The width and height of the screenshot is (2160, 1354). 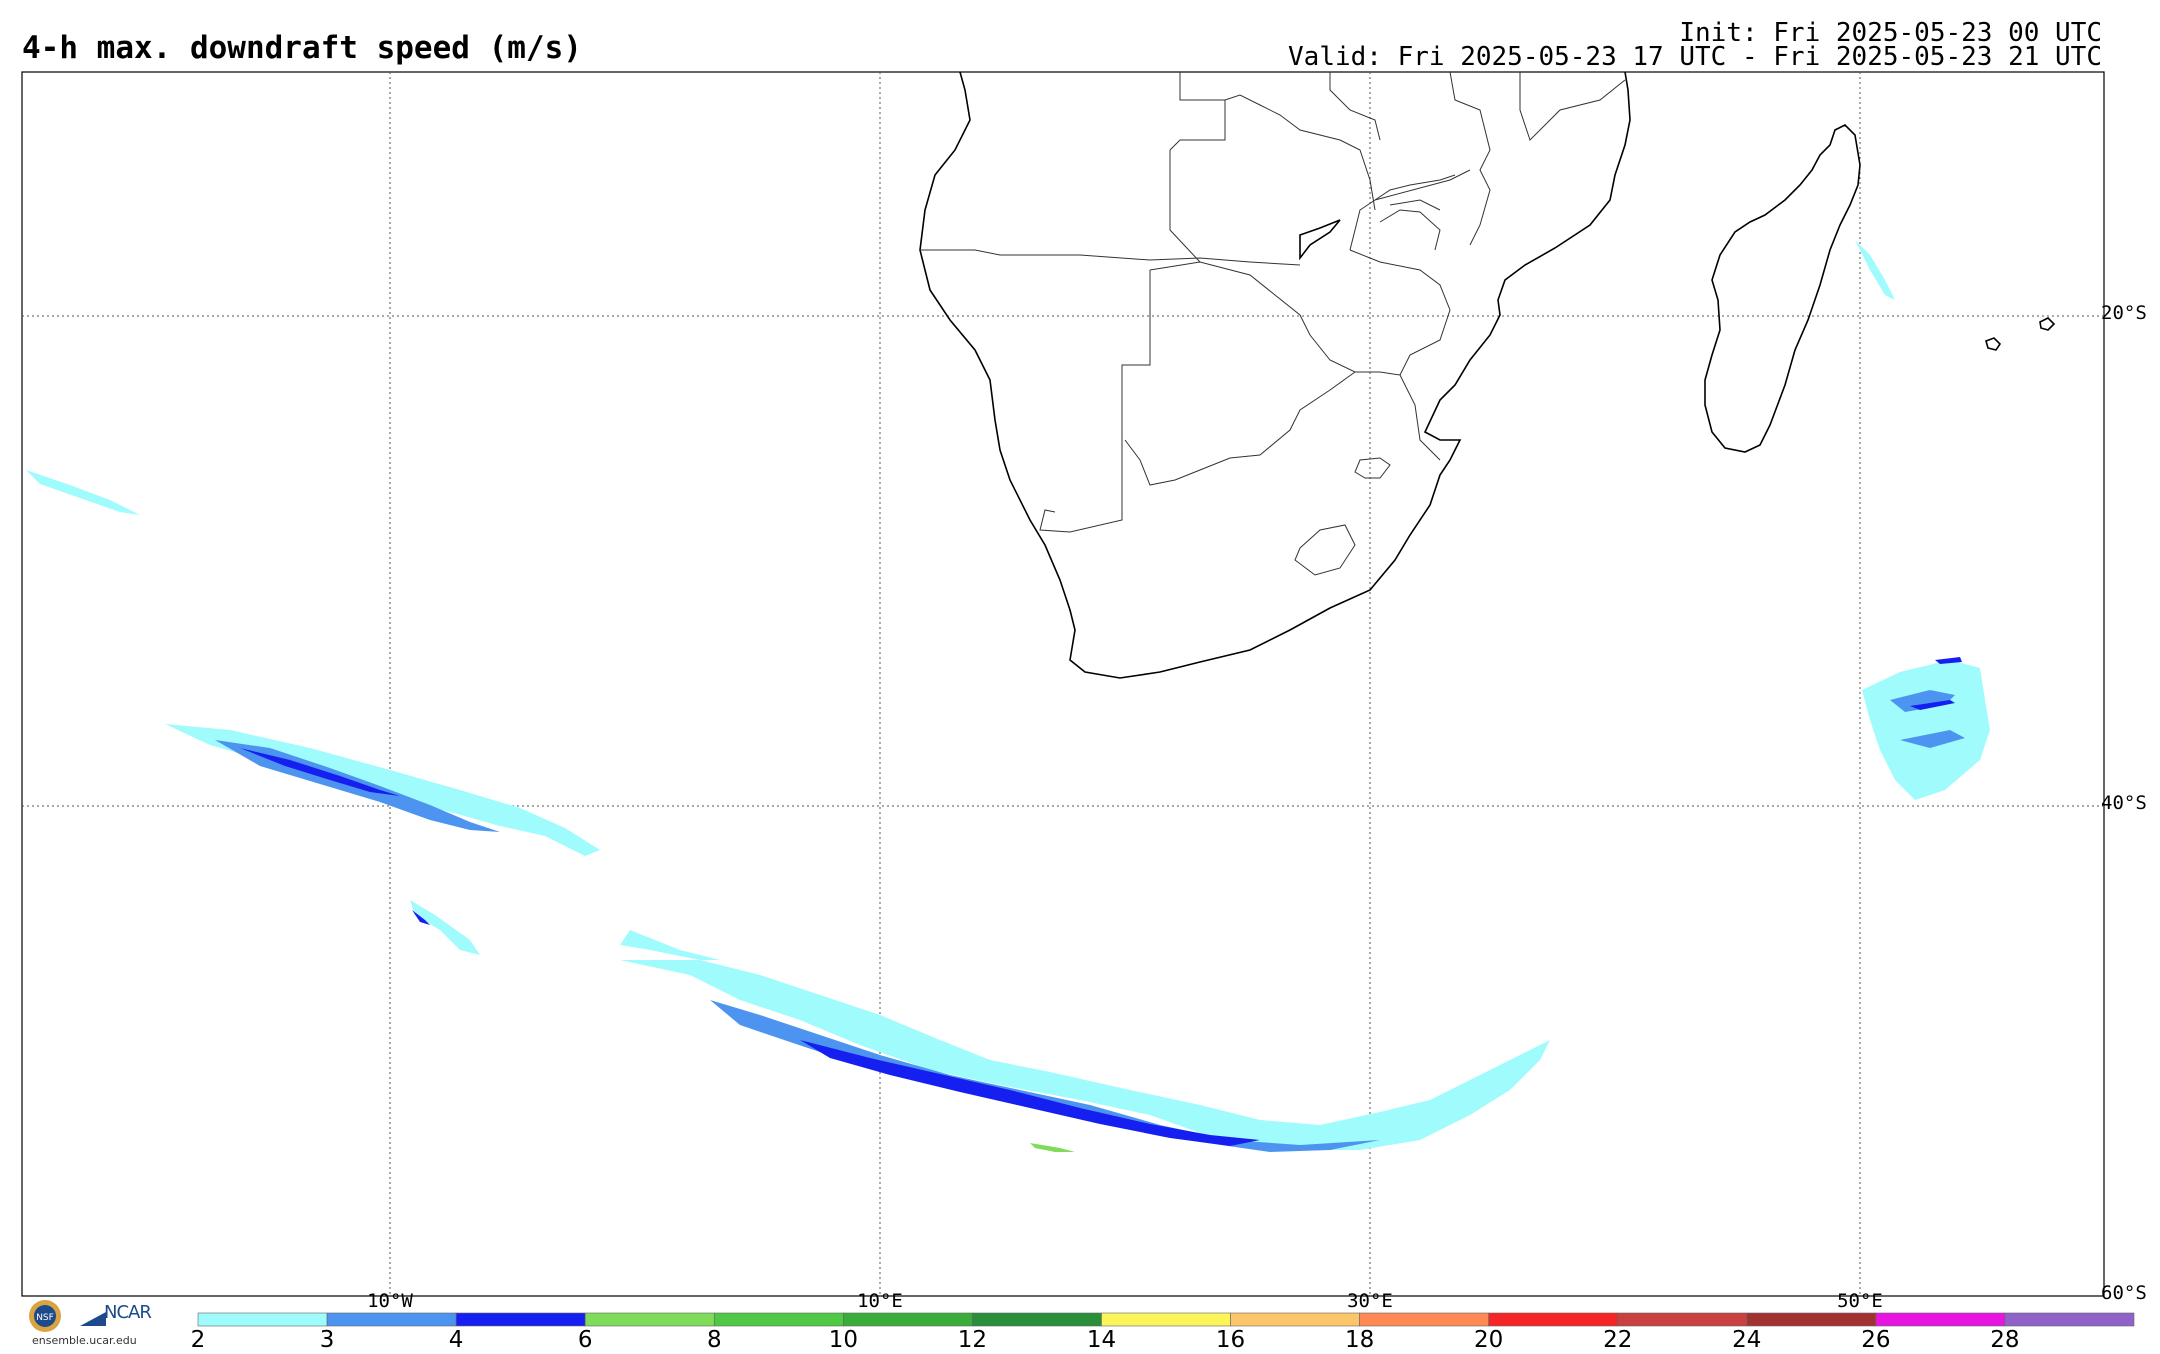 I want to click on map-title: 4-h max. downdraft speed (m/s), so click(x=302, y=48).